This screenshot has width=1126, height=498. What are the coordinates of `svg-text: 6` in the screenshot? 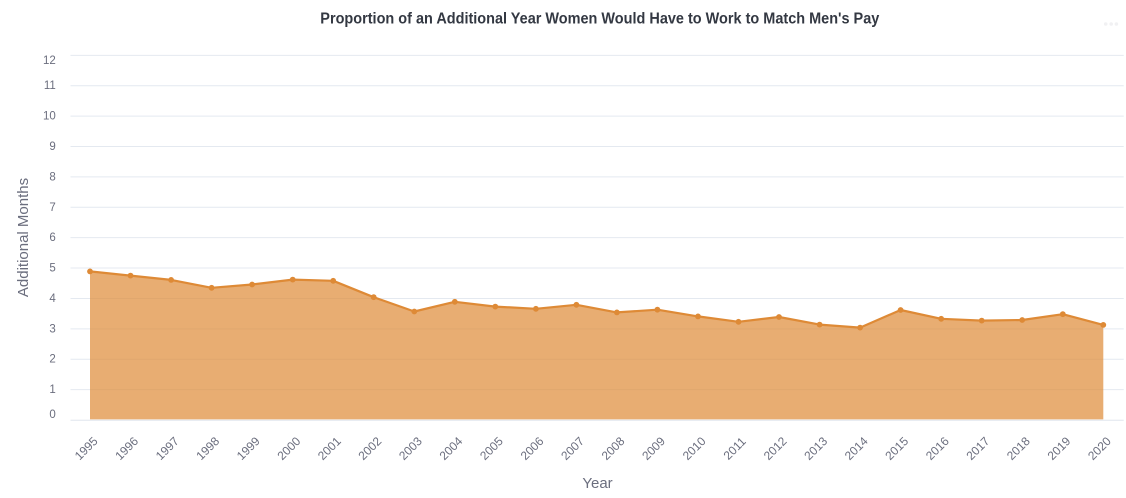 It's located at (52, 238).